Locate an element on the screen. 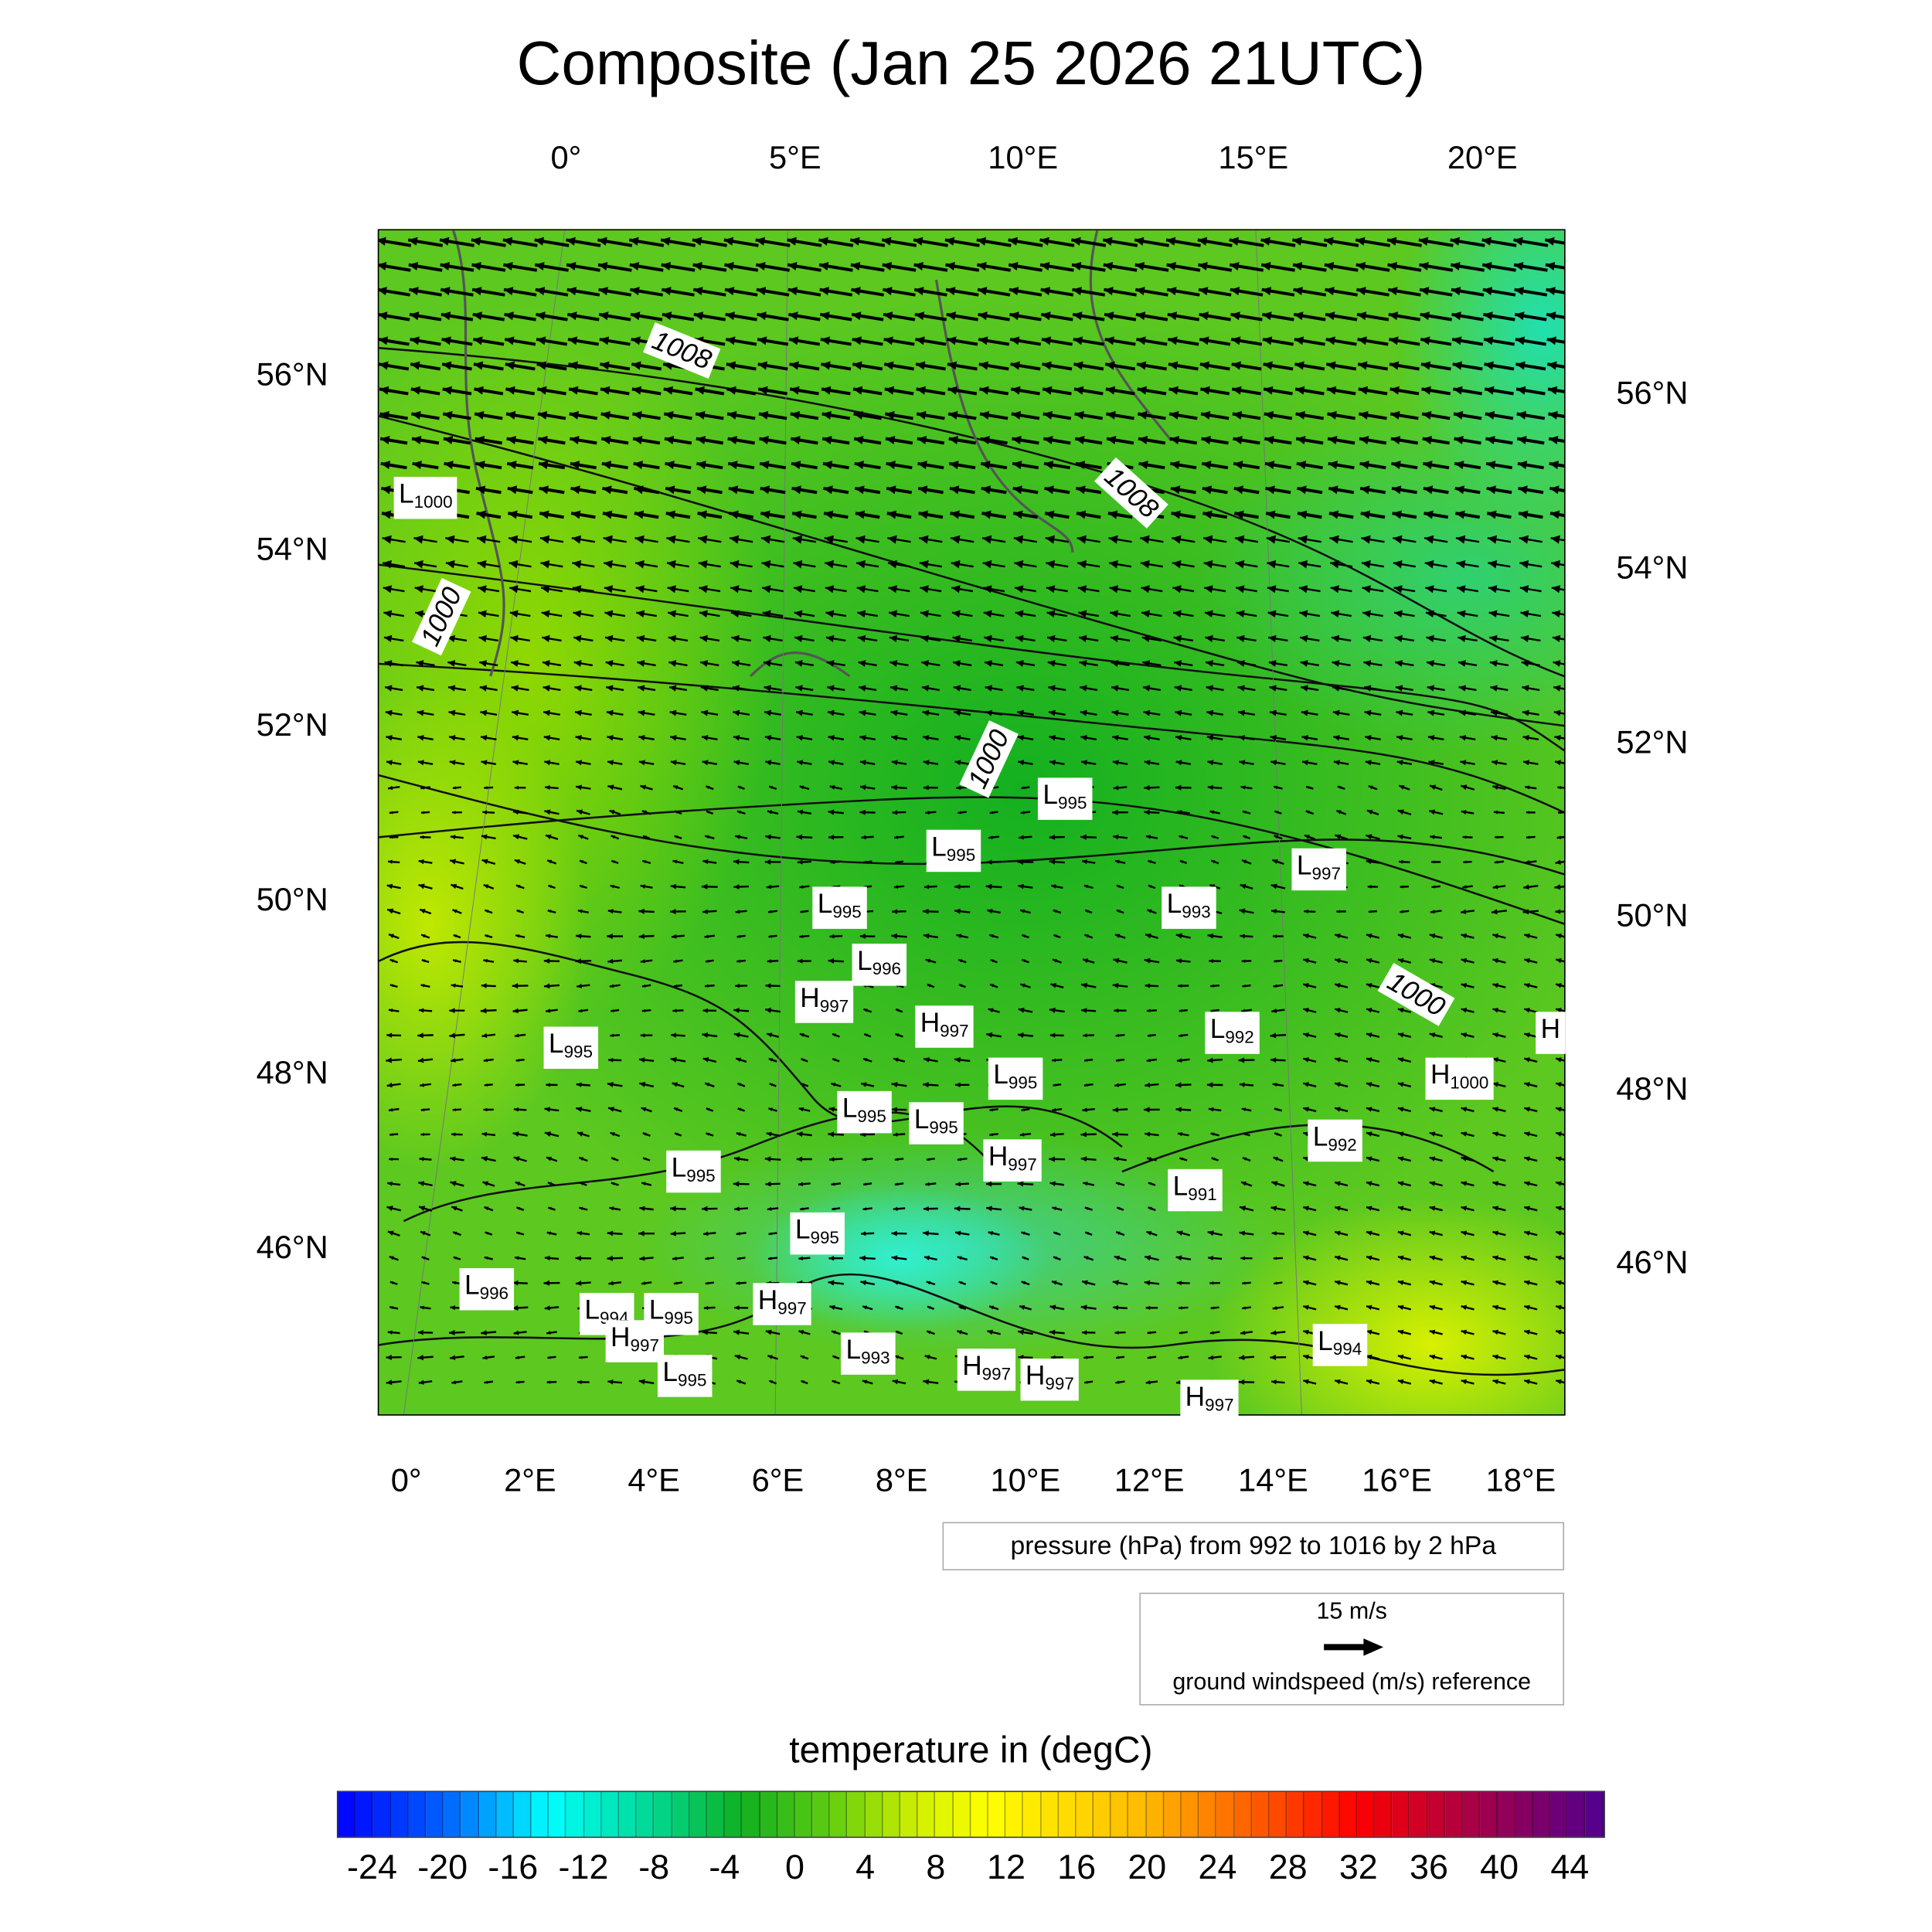 The width and height of the screenshot is (1932, 1932). low-pressure-label: L996 is located at coordinates (879, 965).